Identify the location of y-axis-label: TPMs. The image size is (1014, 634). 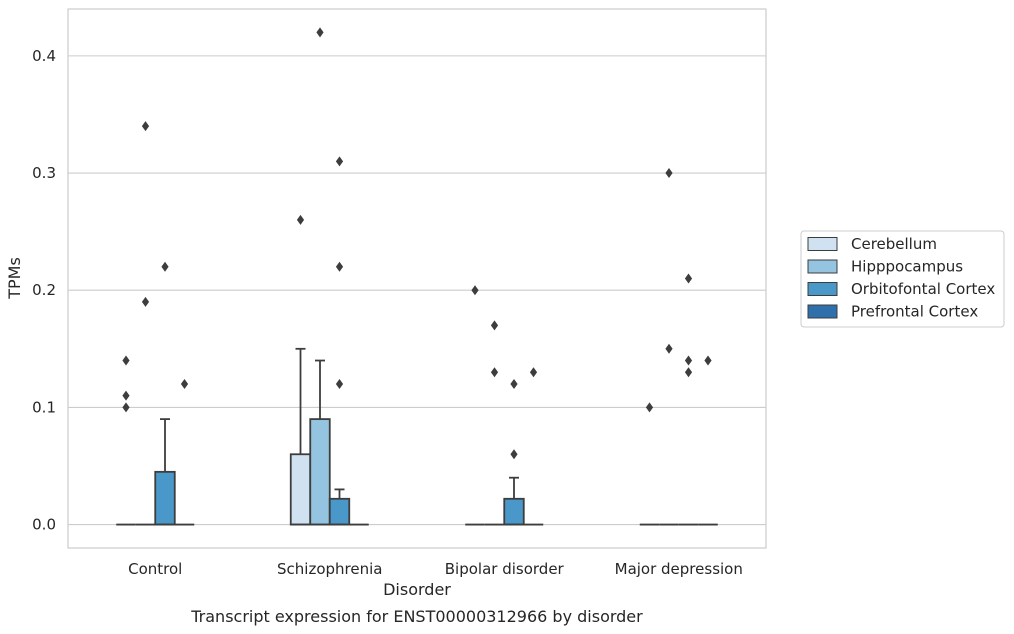
(14, 278).